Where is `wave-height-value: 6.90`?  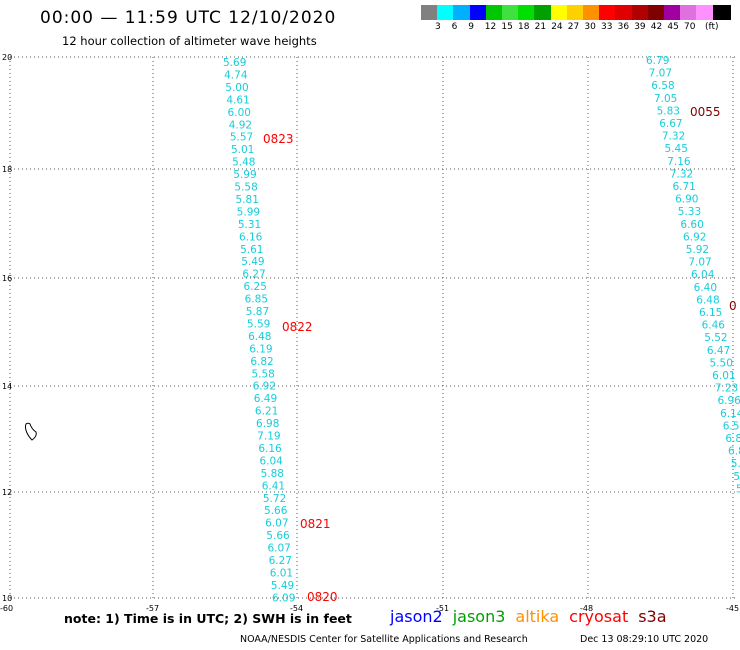
wave-height-value: 6.90 is located at coordinates (686, 200).